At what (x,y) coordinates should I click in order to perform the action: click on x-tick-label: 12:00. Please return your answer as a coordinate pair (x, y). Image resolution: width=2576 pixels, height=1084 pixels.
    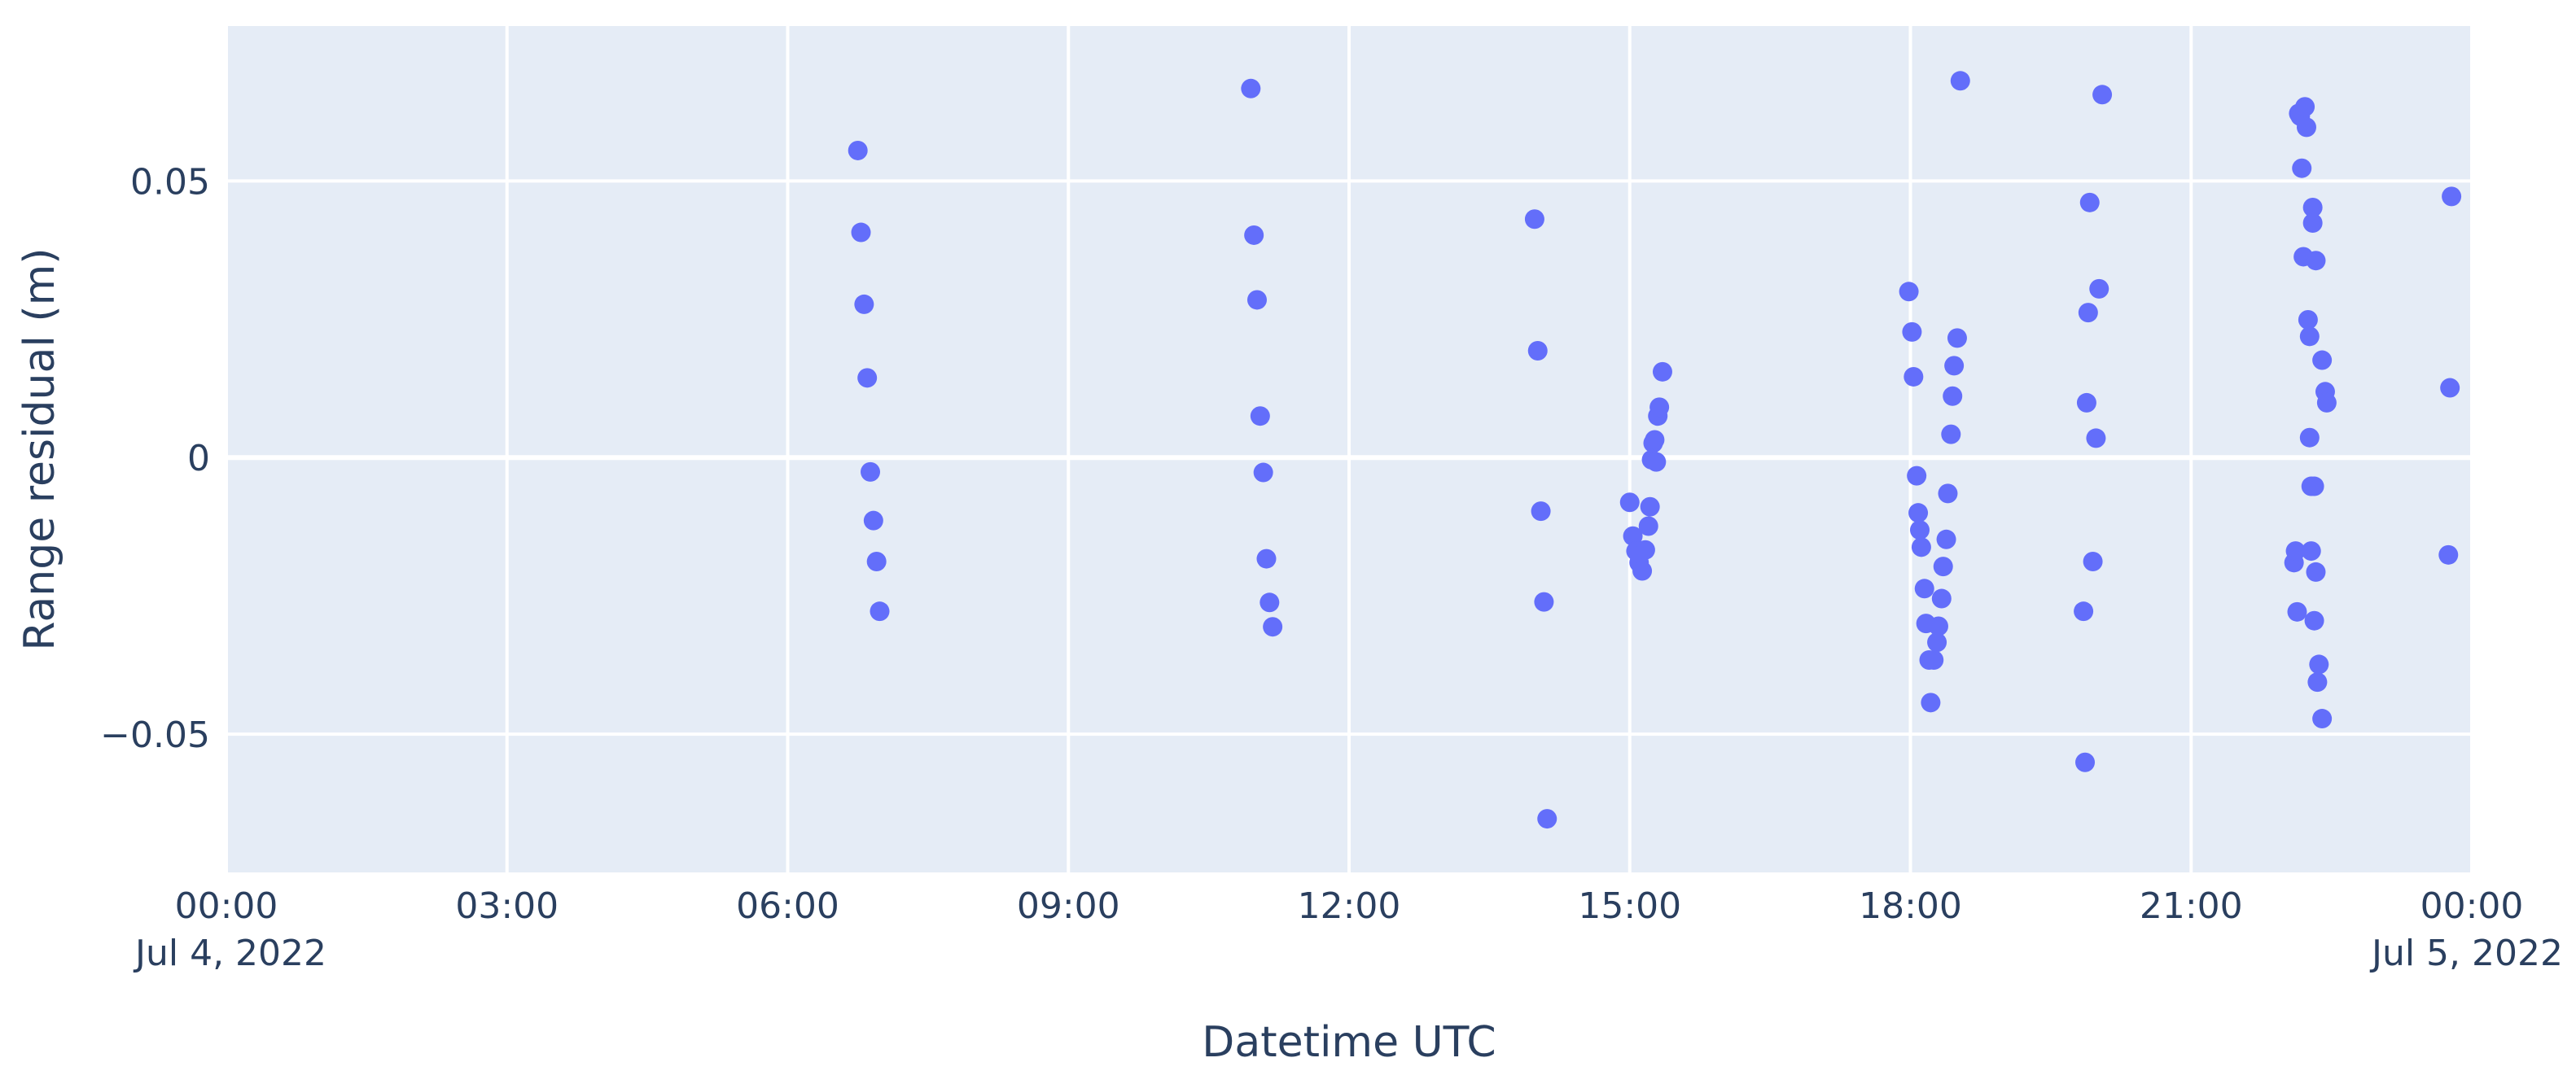
    Looking at the image, I should click on (1349, 906).